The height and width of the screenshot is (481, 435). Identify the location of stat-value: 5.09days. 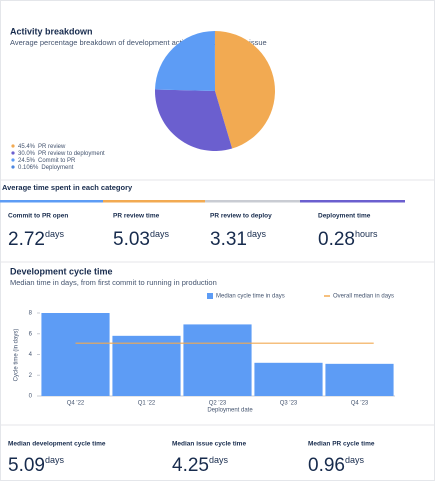
(36, 465).